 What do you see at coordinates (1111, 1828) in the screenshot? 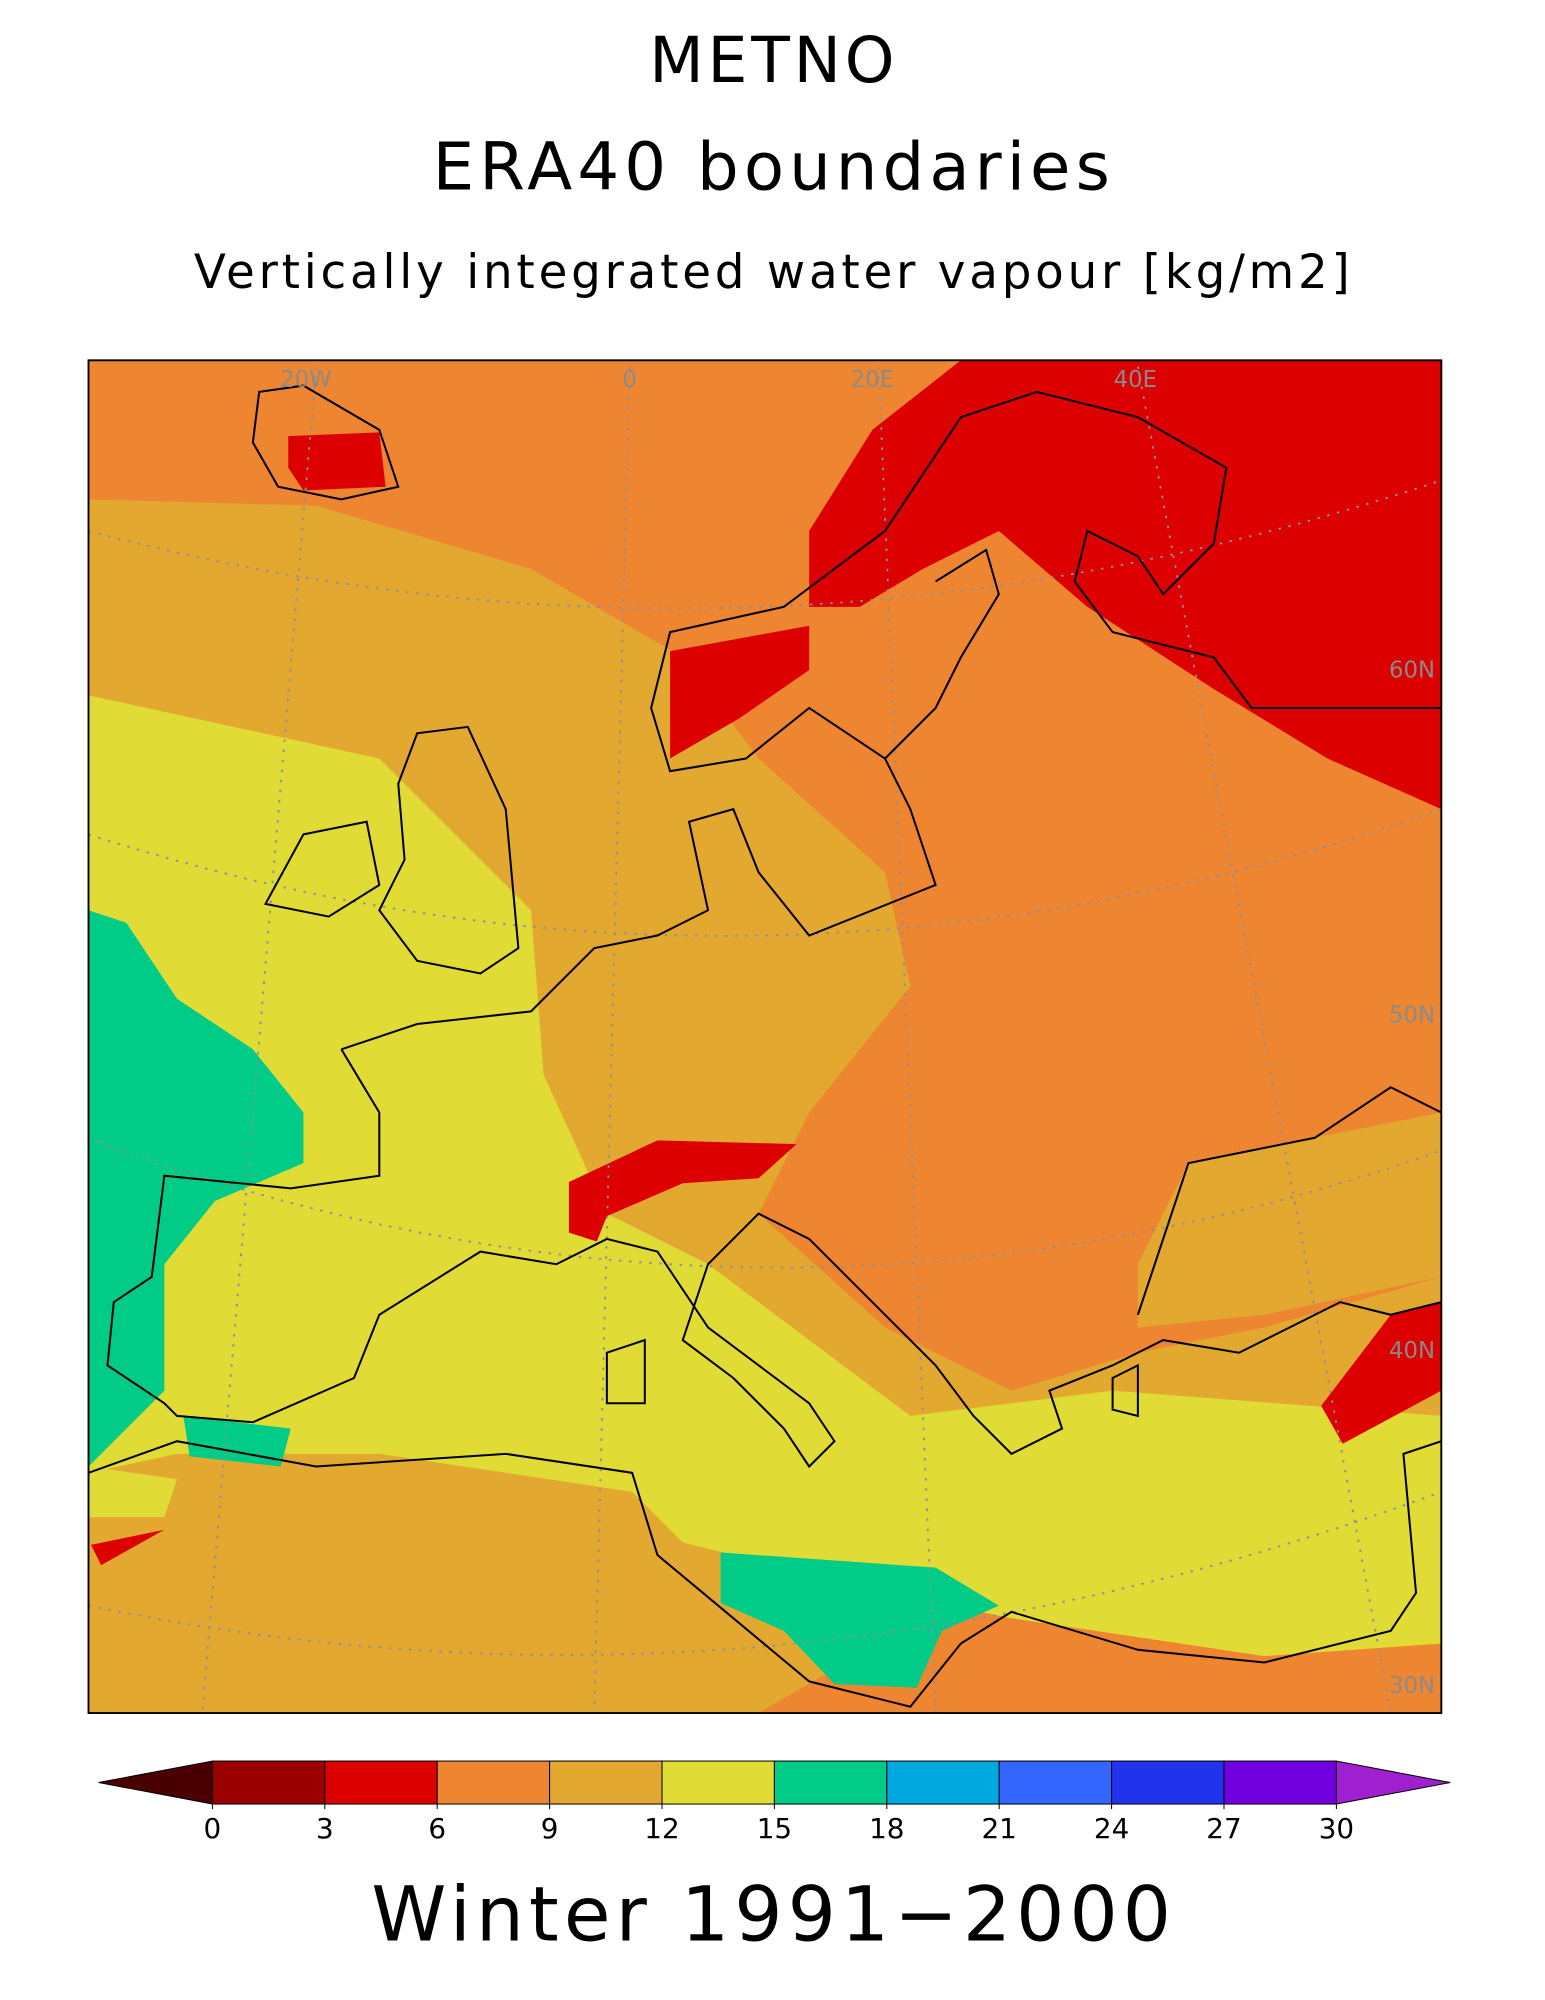
I see `colorbar-tick-label: 24` at bounding box center [1111, 1828].